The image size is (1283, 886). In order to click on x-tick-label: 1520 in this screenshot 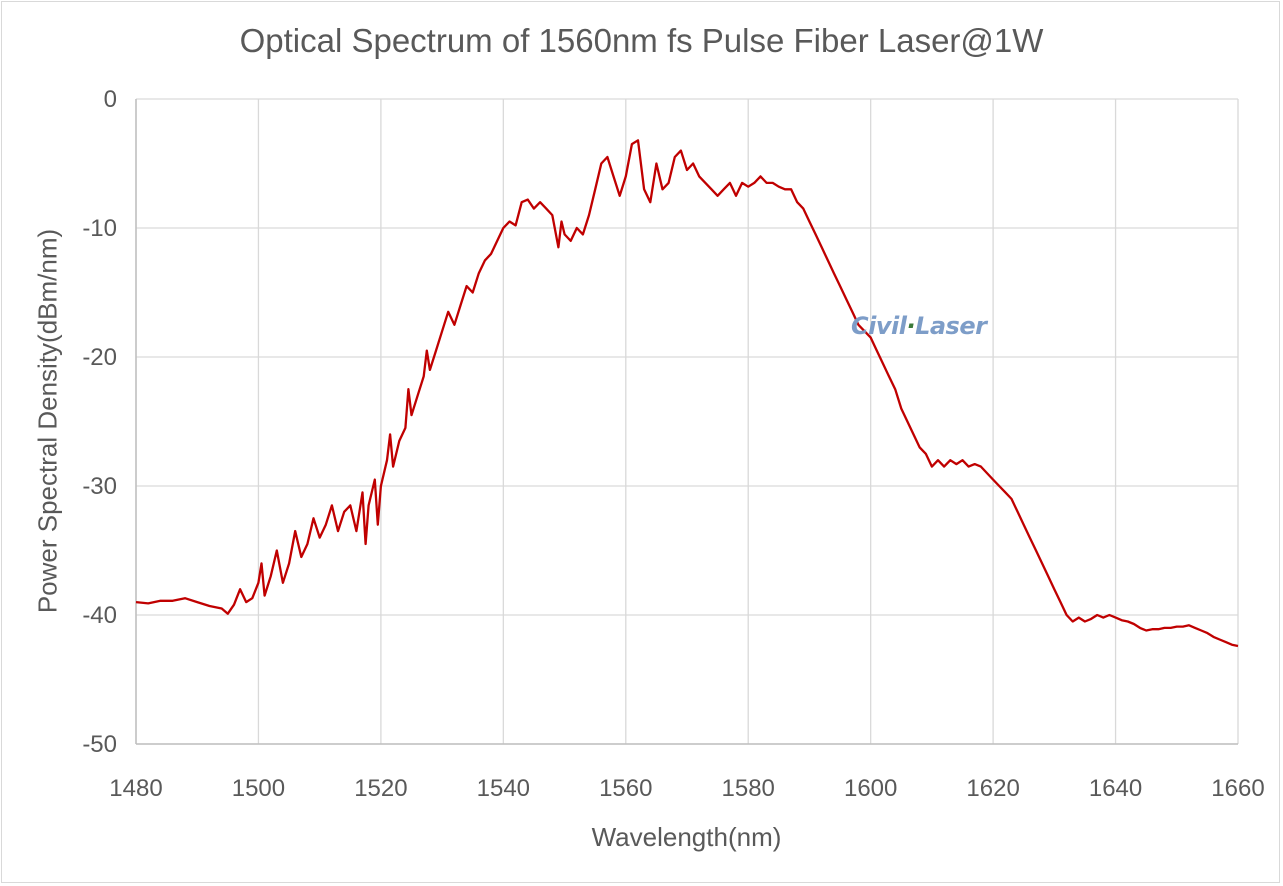, I will do `click(380, 788)`.